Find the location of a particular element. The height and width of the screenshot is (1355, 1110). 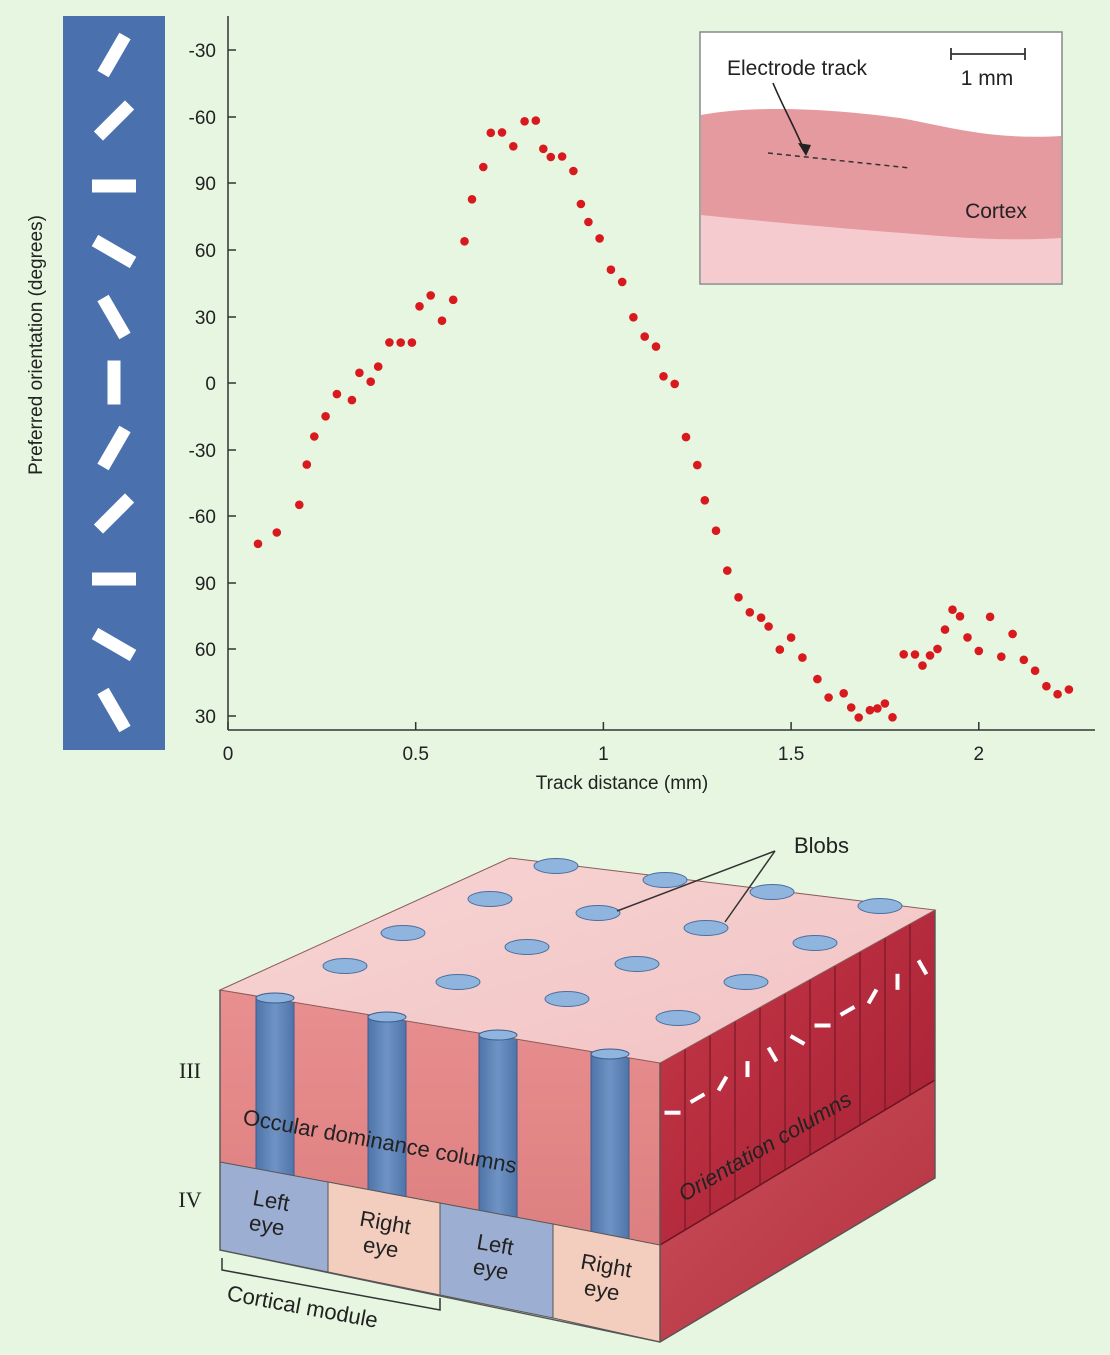

x-tick-label: 1.5 is located at coordinates (791, 754).